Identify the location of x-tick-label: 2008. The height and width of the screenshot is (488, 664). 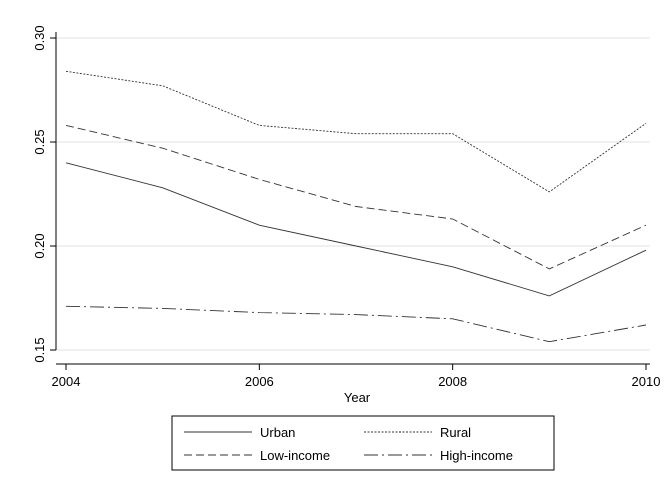
(452, 381).